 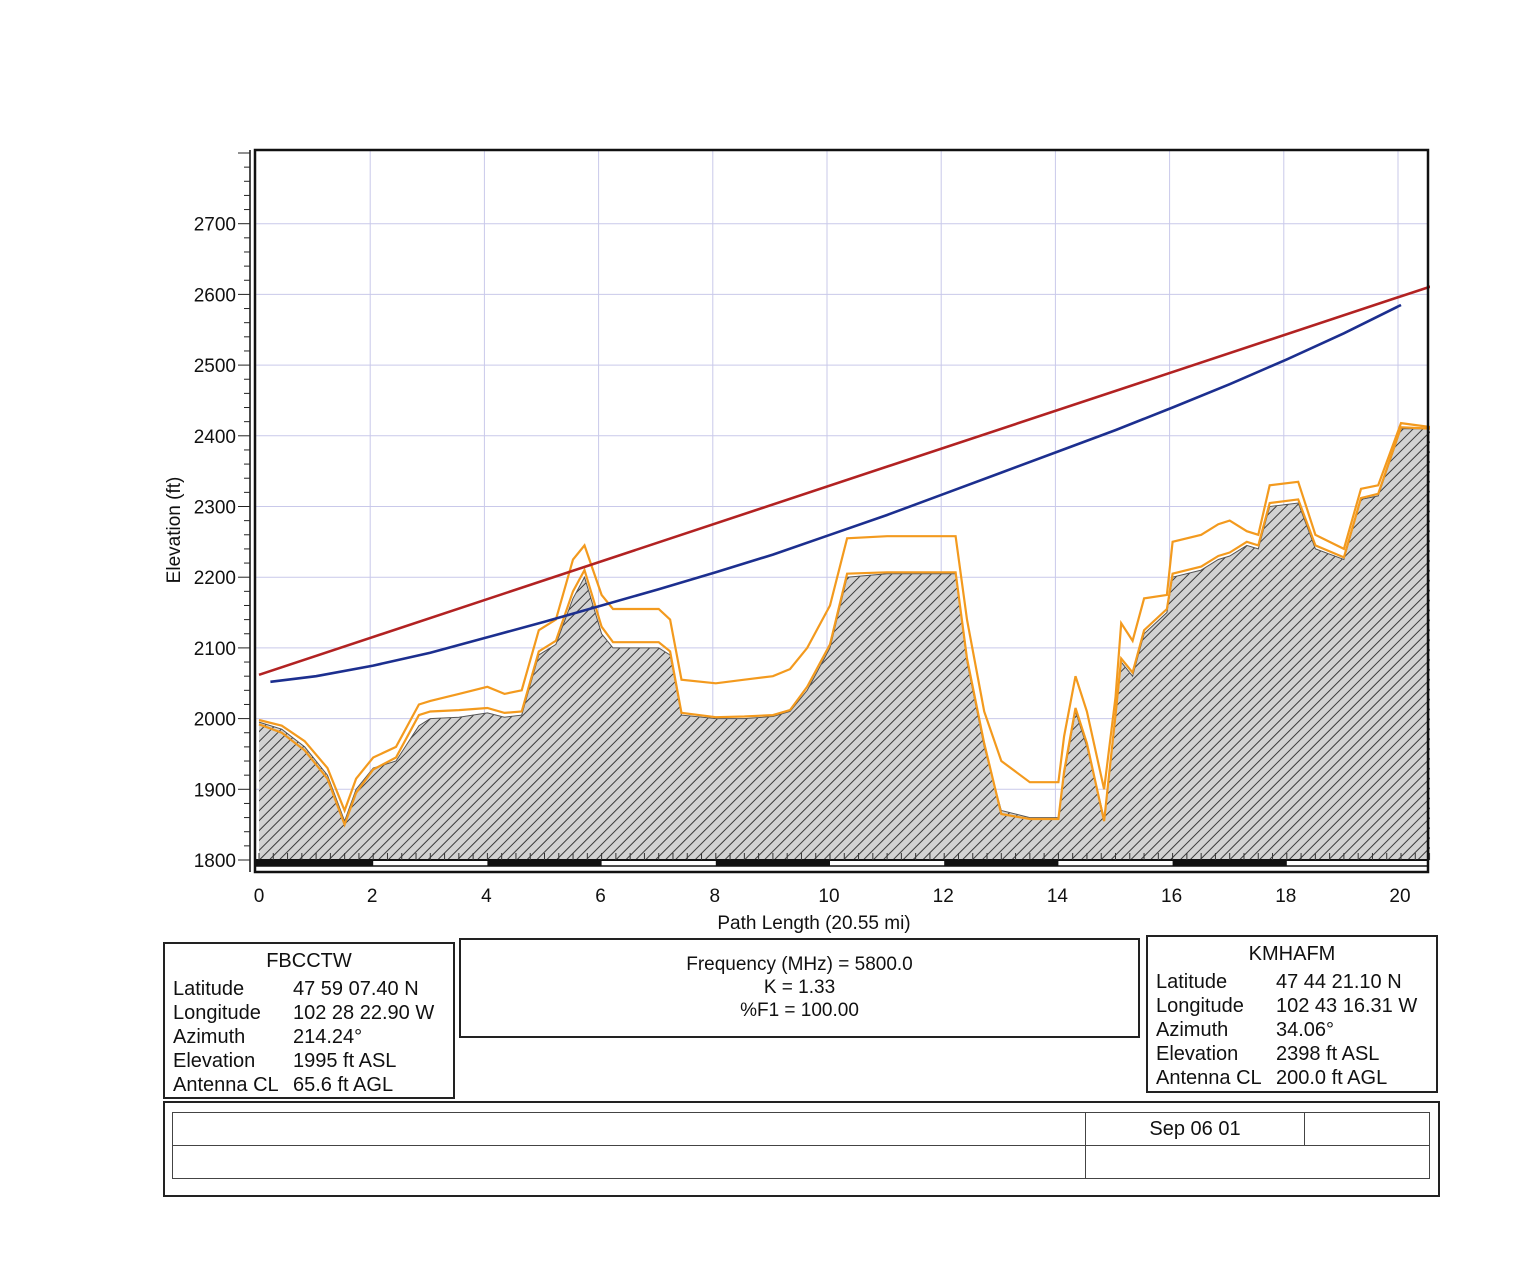 What do you see at coordinates (345, 1061) in the screenshot?
I see `site-a-elevation: 1995 ft ASL` at bounding box center [345, 1061].